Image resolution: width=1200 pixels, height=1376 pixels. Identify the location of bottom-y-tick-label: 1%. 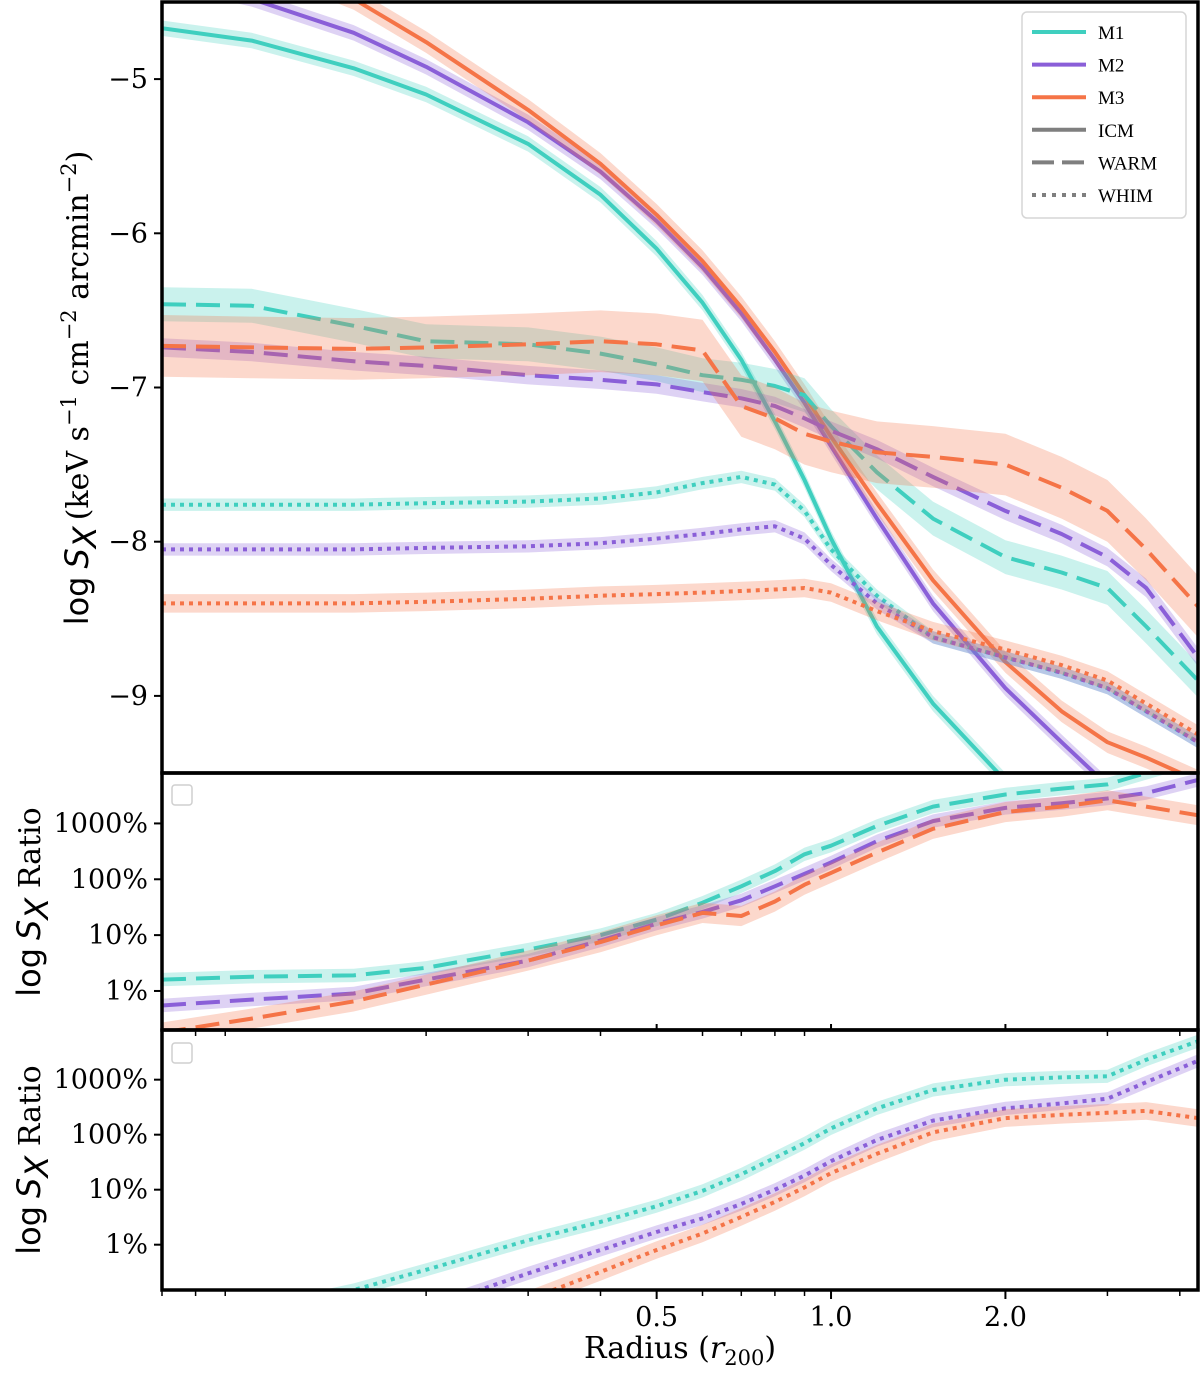
(126, 1245).